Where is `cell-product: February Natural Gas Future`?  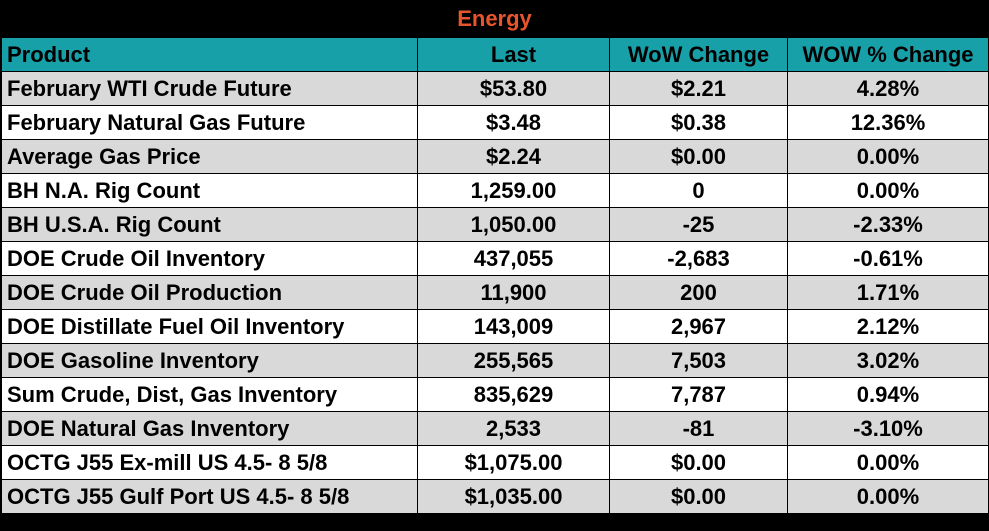 cell-product: February Natural Gas Future is located at coordinates (209, 122).